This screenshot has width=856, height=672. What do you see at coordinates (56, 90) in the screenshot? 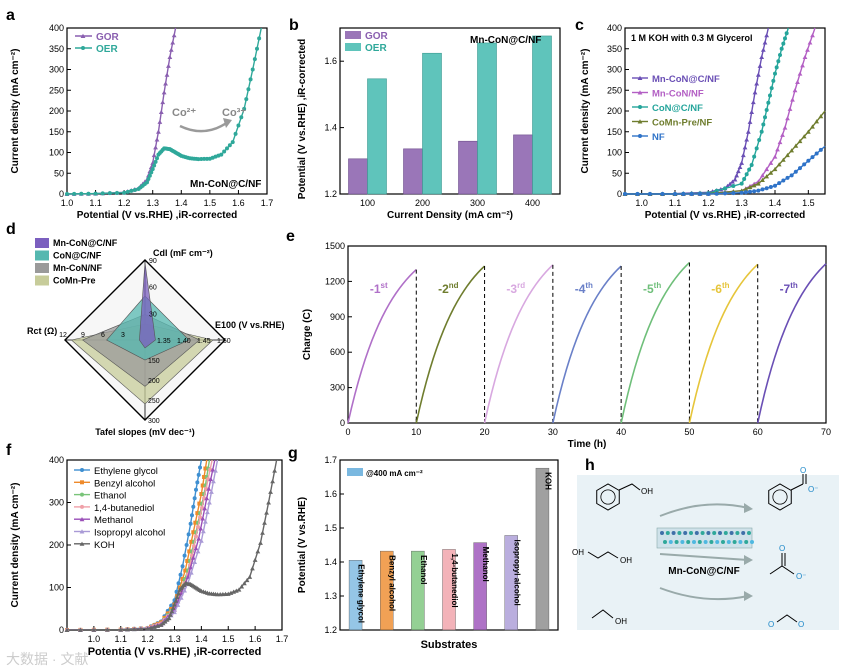
I see `y-tick-label: 250` at bounding box center [56, 90].